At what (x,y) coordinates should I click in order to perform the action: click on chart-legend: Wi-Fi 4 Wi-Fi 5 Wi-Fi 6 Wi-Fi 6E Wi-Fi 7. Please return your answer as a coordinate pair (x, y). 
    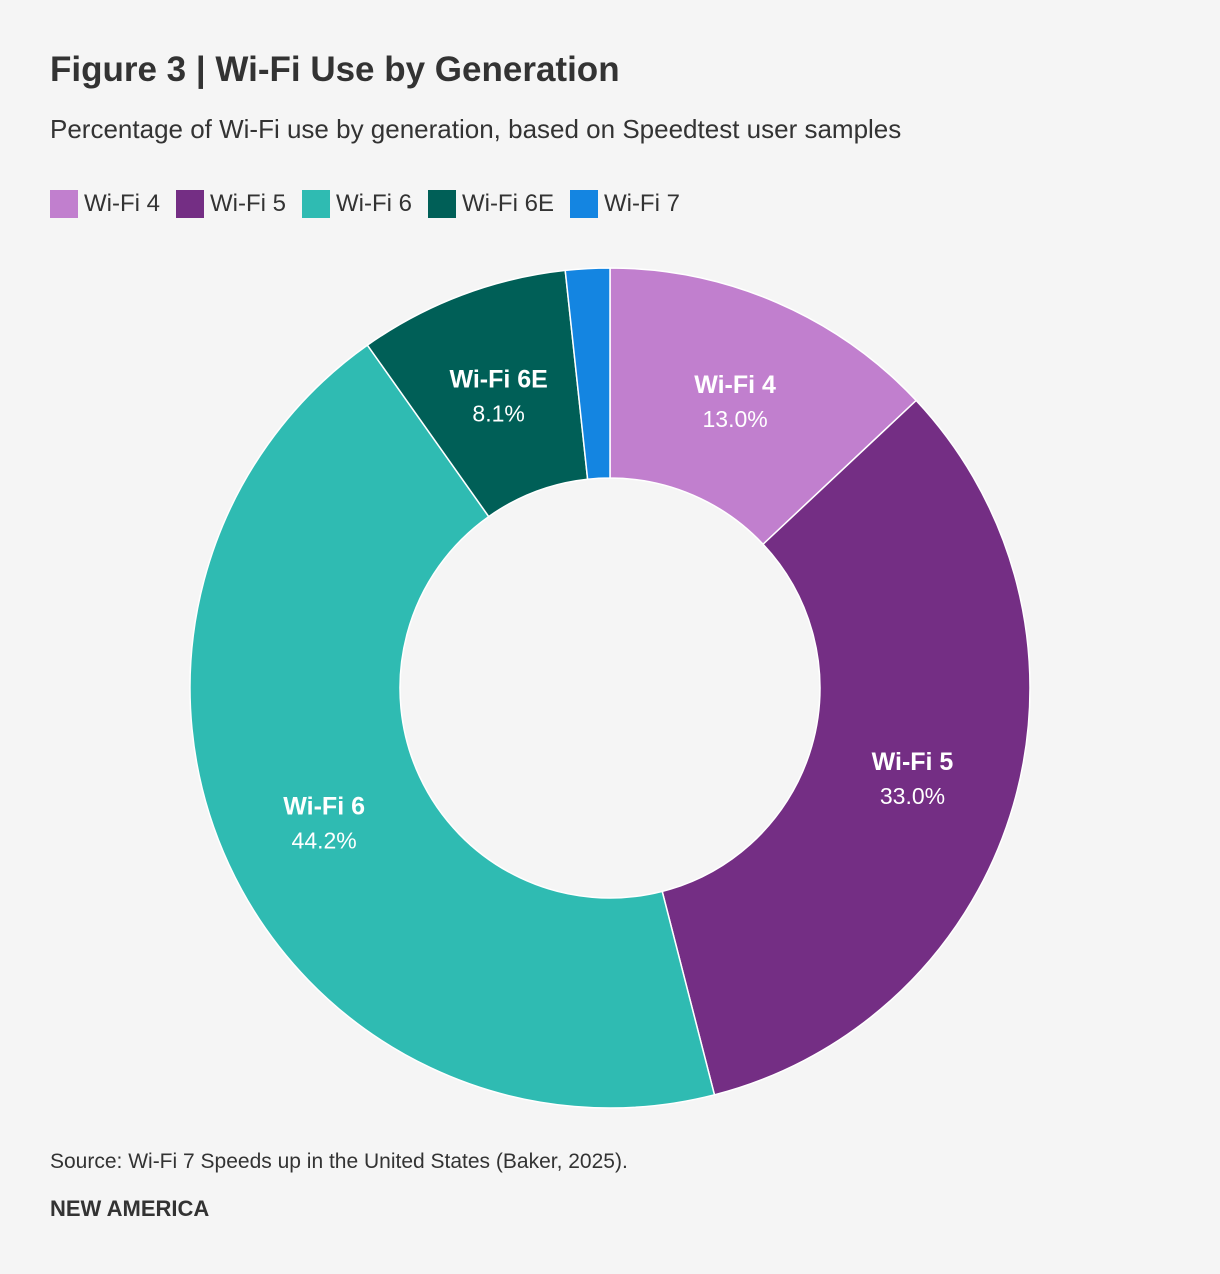
    Looking at the image, I should click on (365, 204).